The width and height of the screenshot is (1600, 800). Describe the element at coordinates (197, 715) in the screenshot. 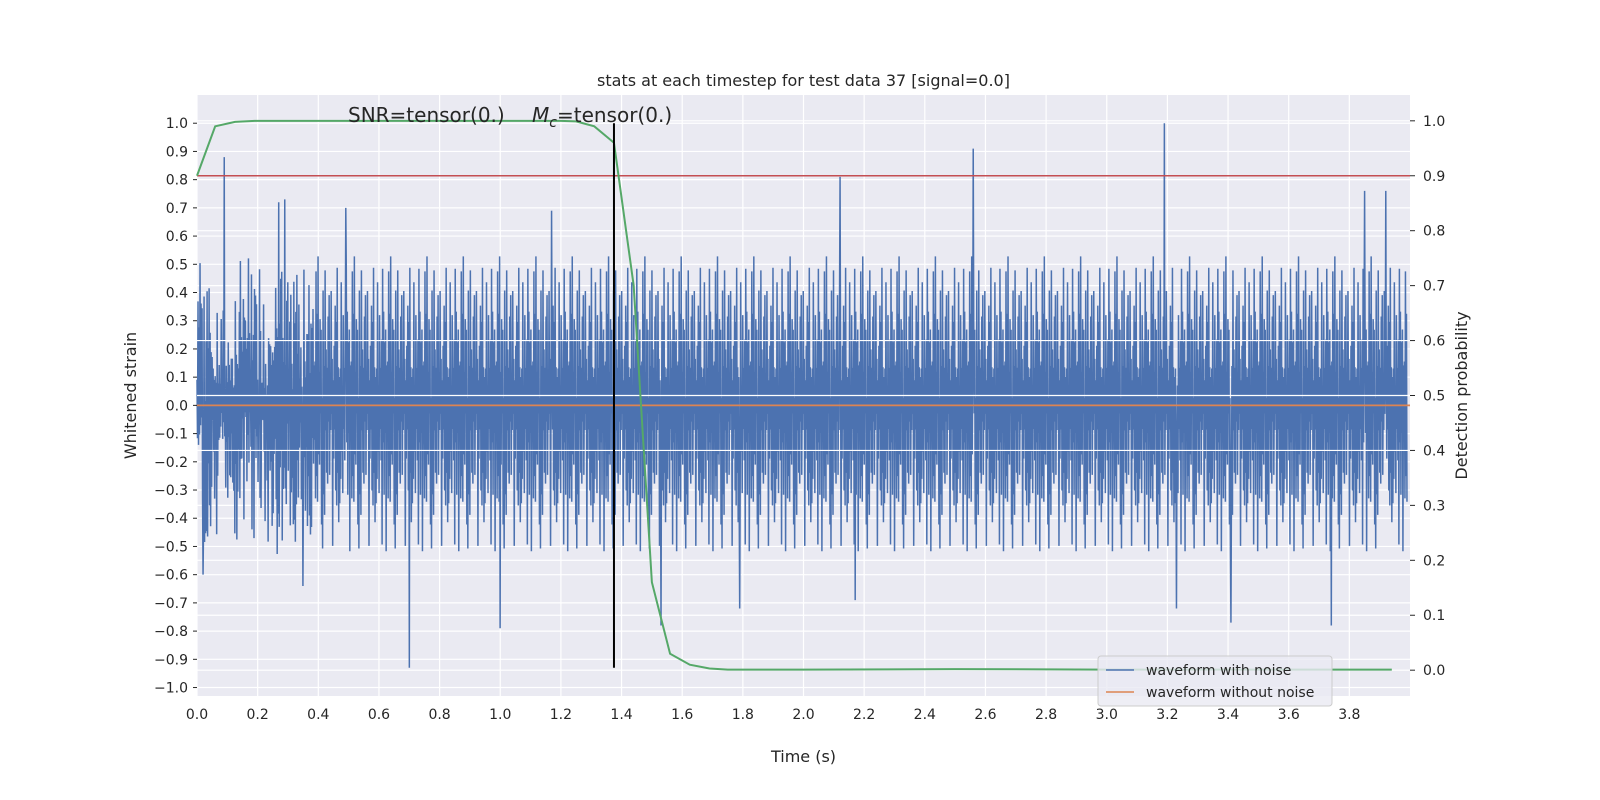

I see `x-tick-label: 0.0` at that location.